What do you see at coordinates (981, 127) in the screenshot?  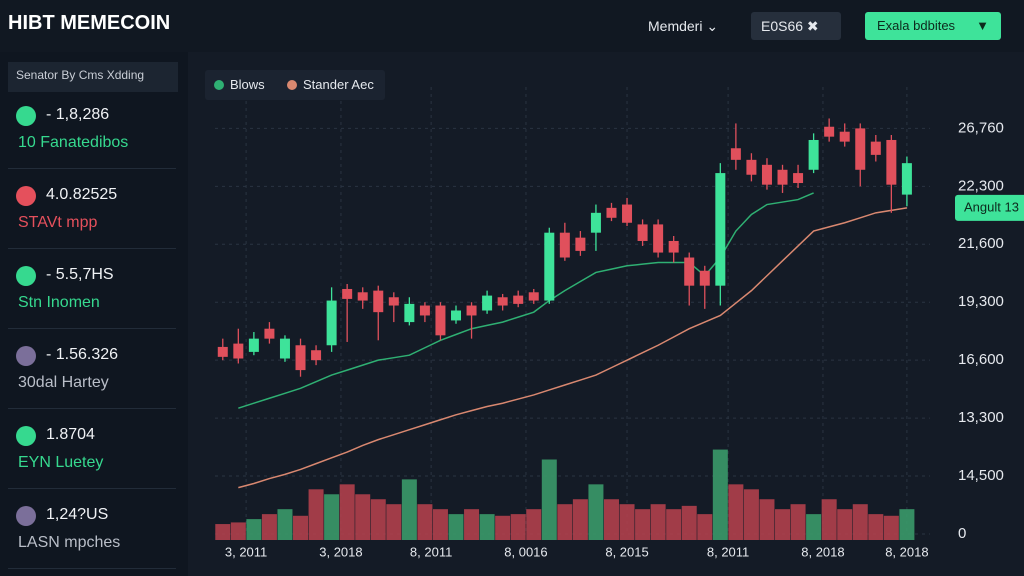 I see `y-tick-label: 26,760` at bounding box center [981, 127].